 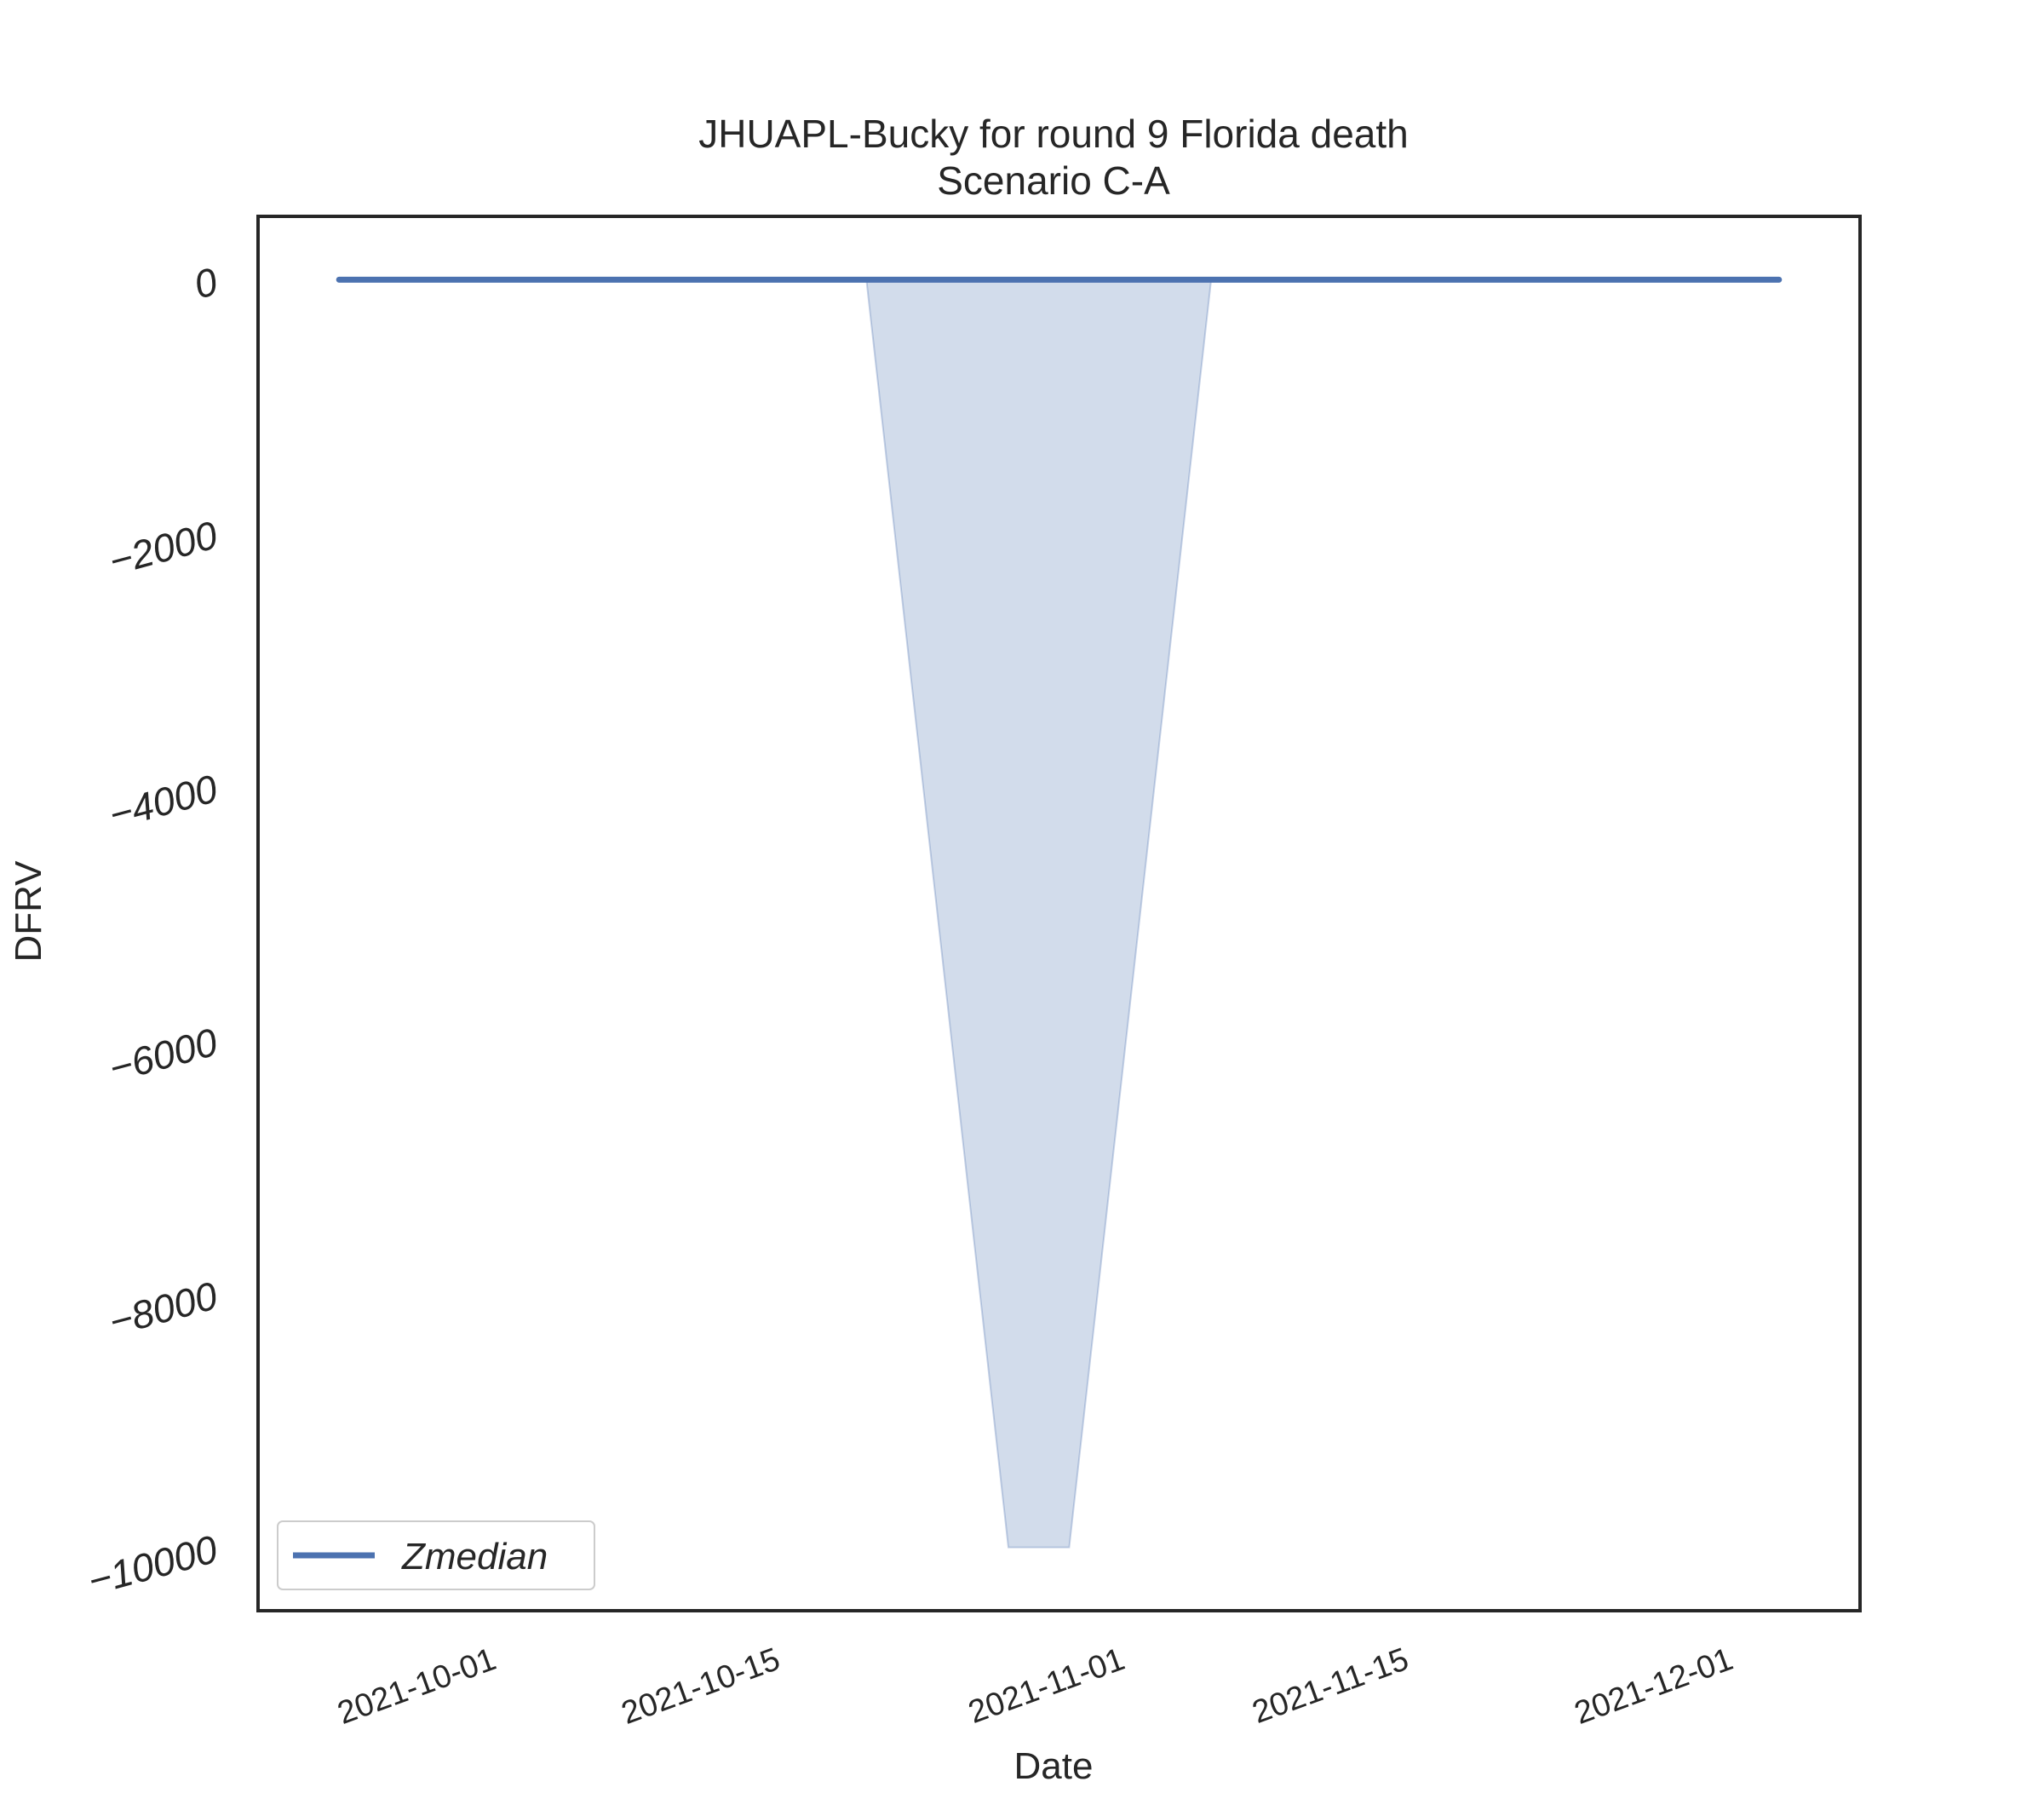 What do you see at coordinates (28, 912) in the screenshot?
I see `y-axis-label: DFRV` at bounding box center [28, 912].